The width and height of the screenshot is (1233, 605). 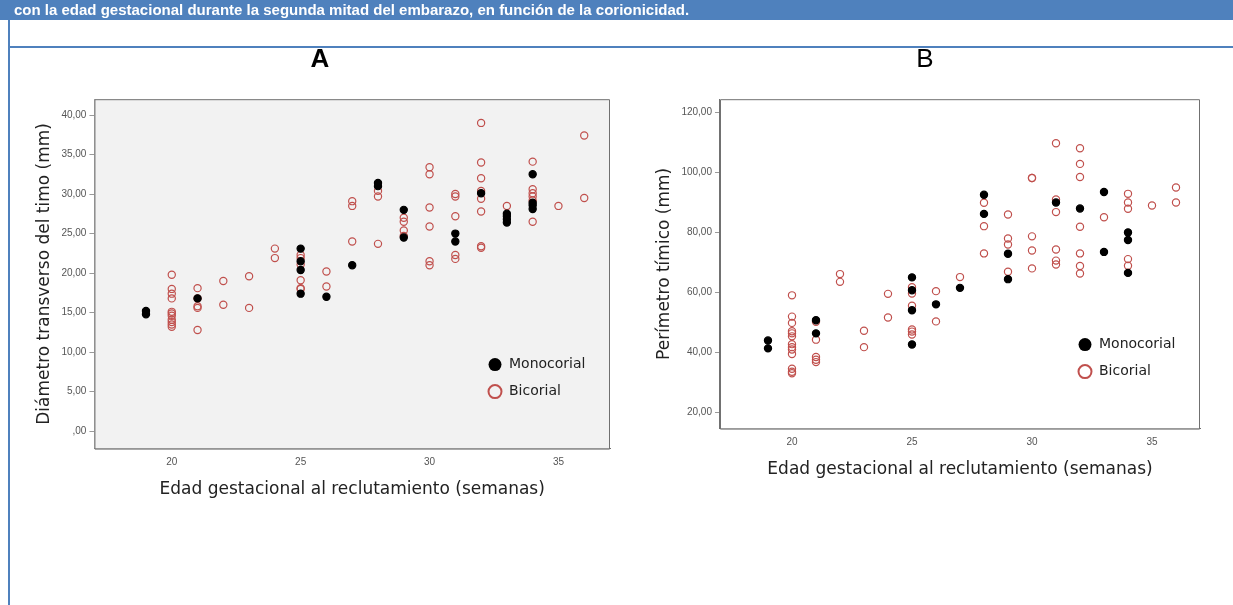 What do you see at coordinates (74, 193) in the screenshot?
I see `y-tick-label: 30,00` at bounding box center [74, 193].